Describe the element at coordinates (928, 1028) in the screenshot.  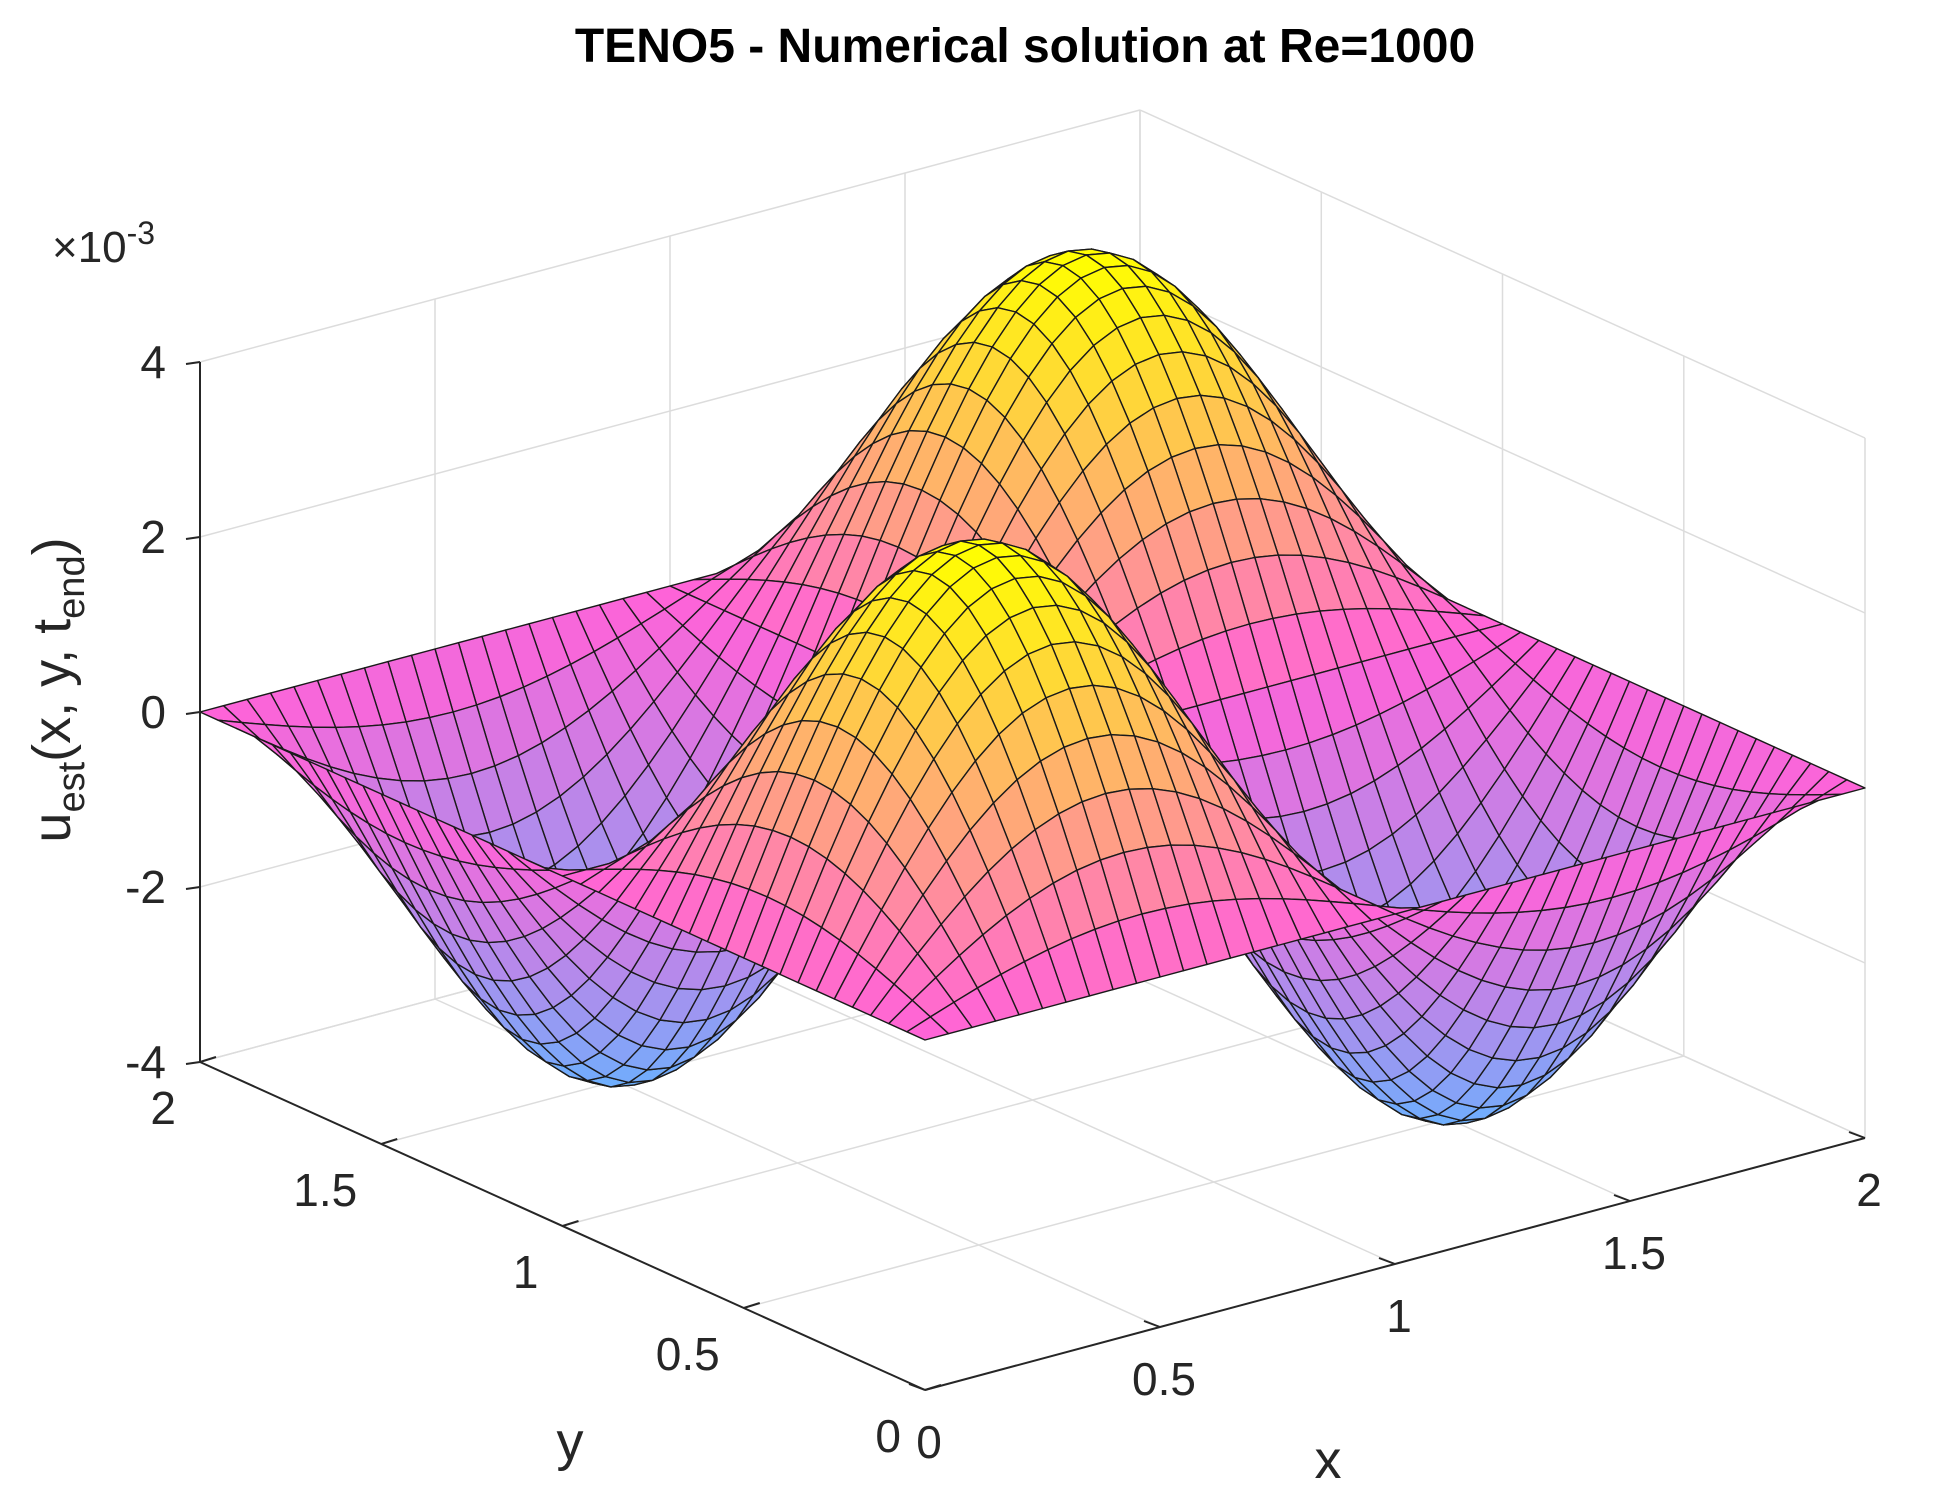
I see `surface-cell` at that location.